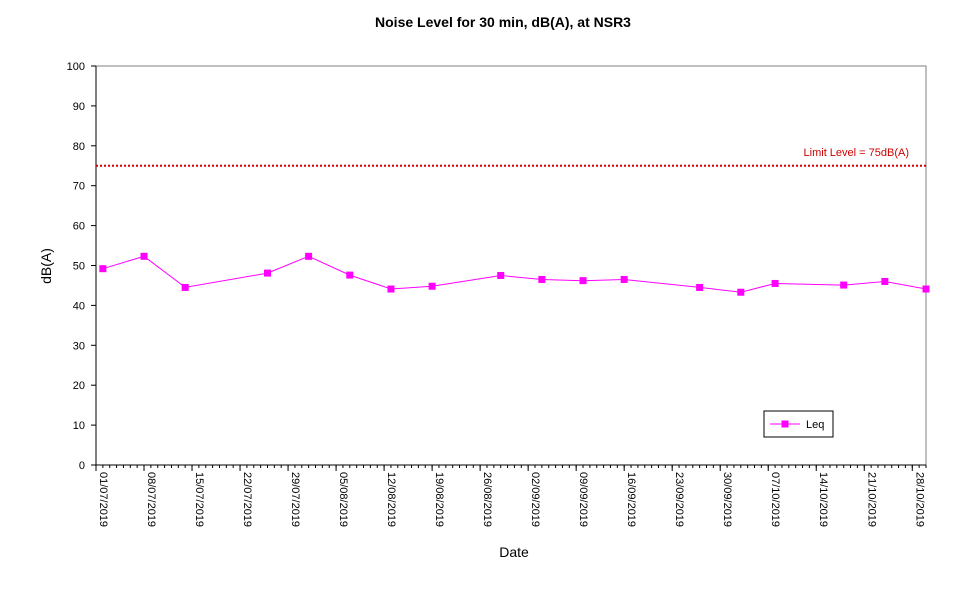  What do you see at coordinates (679, 499) in the screenshot?
I see `x-tick-label: 23/09/2019` at bounding box center [679, 499].